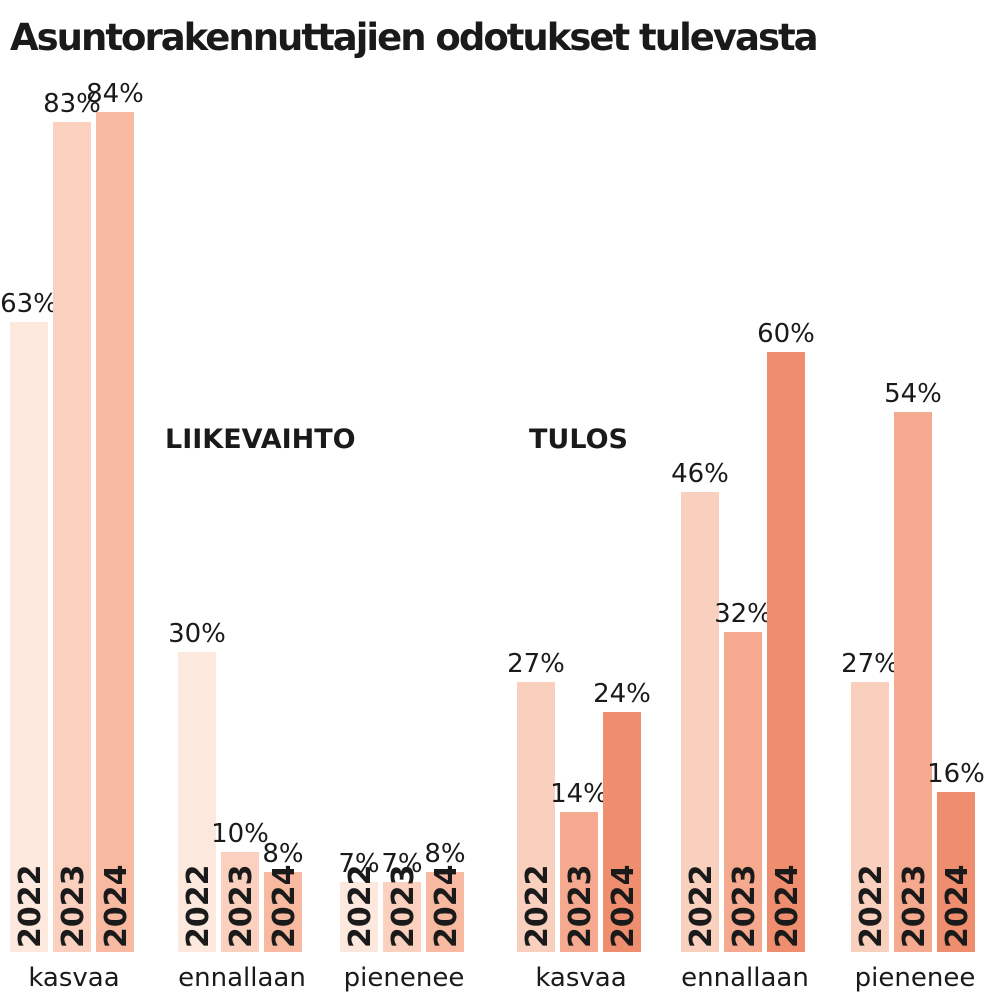 Image resolution: width=1006 pixels, height=1003 pixels. What do you see at coordinates (913, 394) in the screenshot?
I see `value-label: 54%` at bounding box center [913, 394].